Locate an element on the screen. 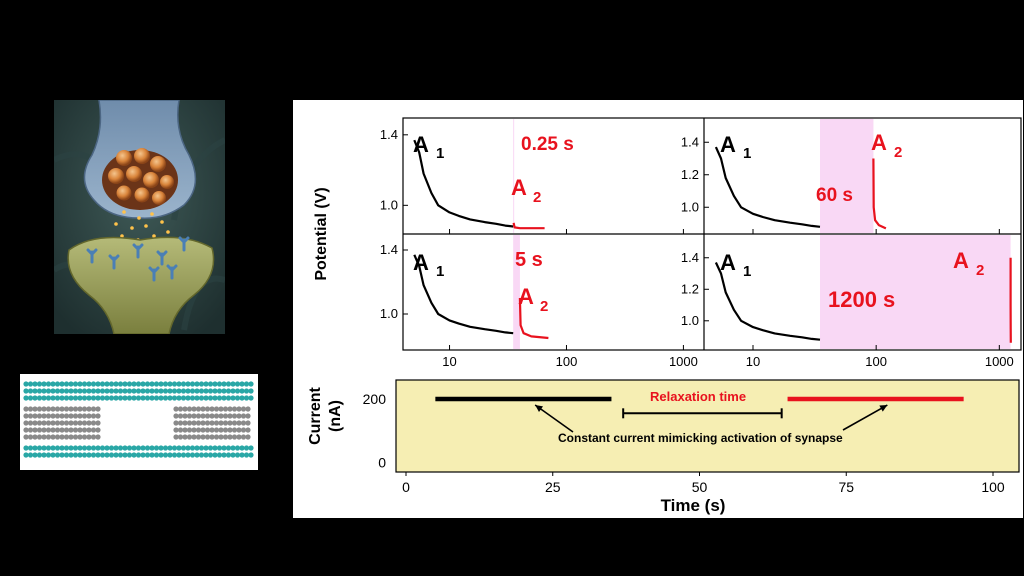  panel-4-xtick-label: 10 is located at coordinates (753, 361).